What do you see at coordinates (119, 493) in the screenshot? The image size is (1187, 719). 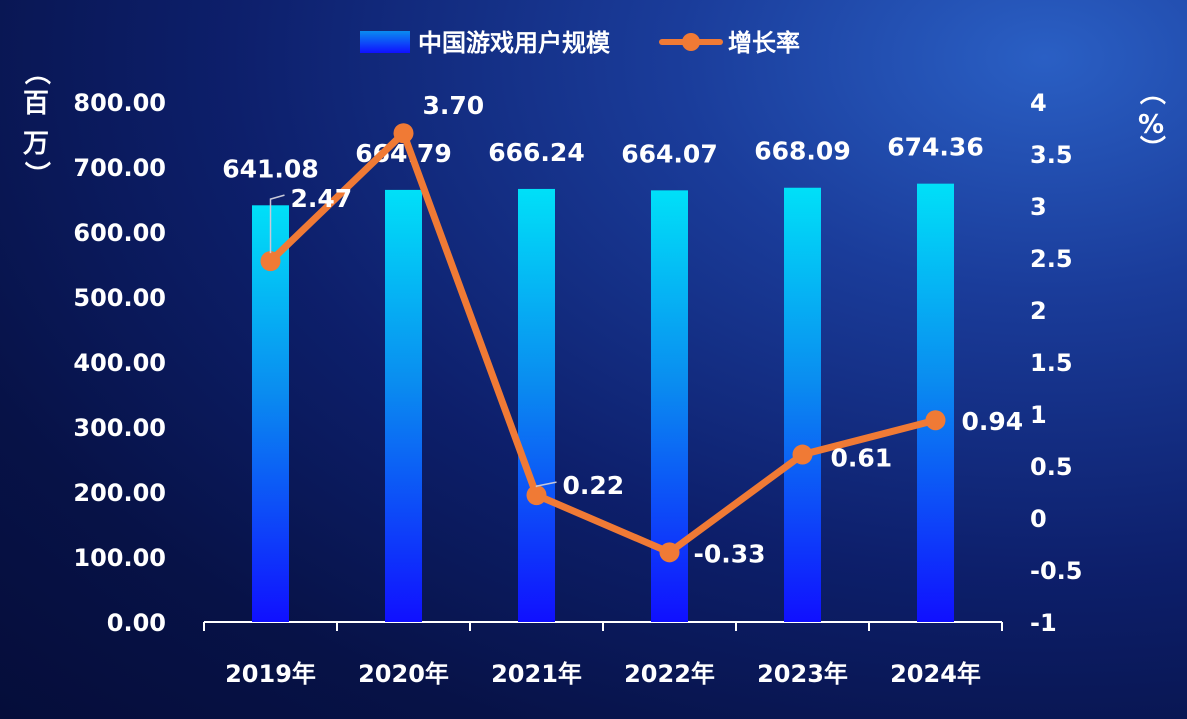 I see `left-tick-label: 200.00` at bounding box center [119, 493].